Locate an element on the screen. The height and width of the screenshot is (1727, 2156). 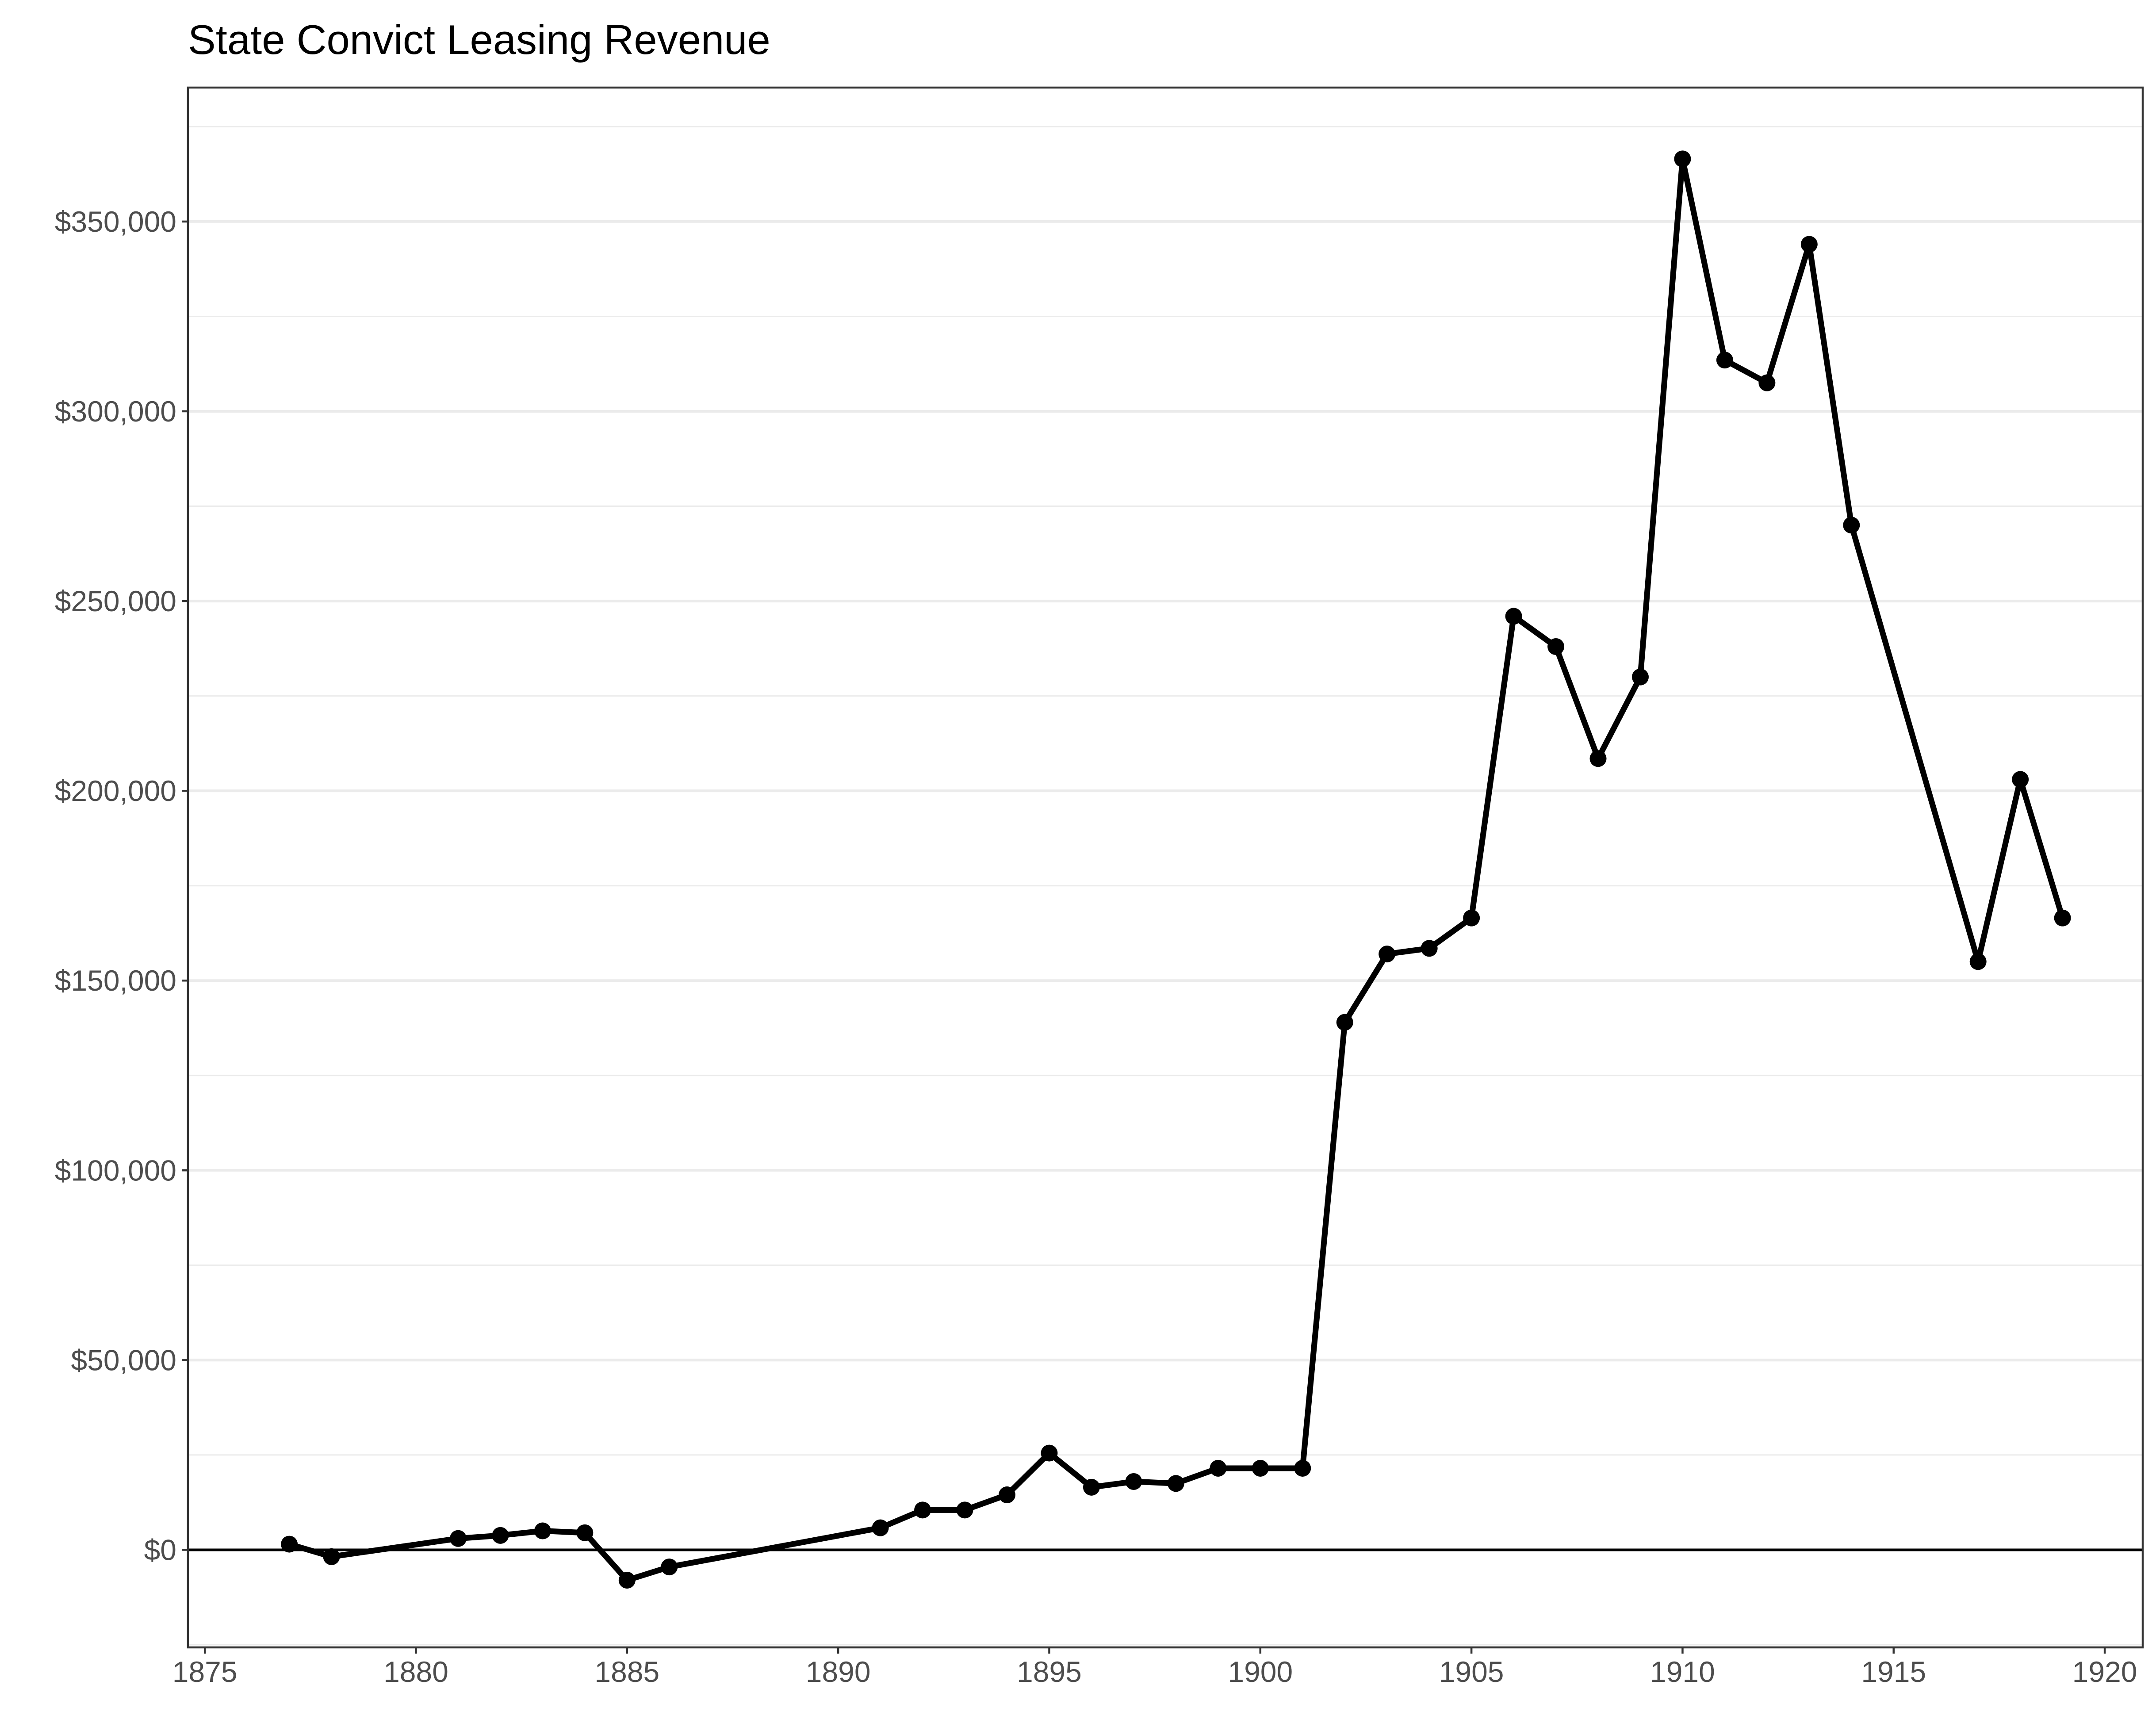
y-tick-label: $50,000 is located at coordinates (124, 1360).